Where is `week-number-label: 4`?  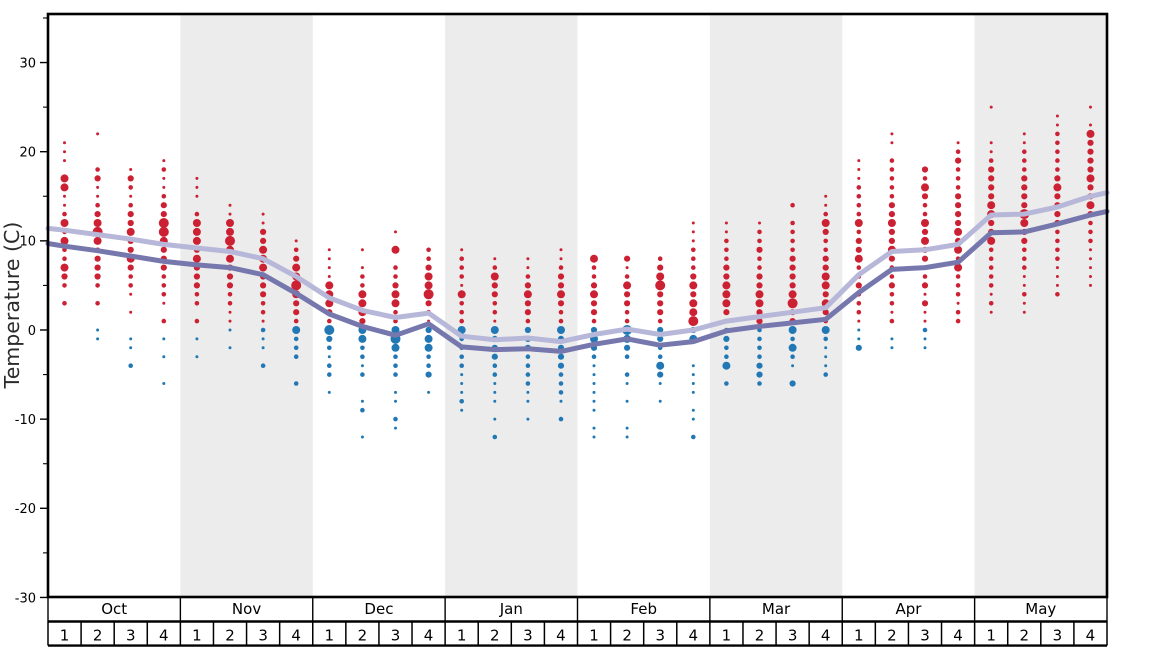 week-number-label: 4 is located at coordinates (1091, 636).